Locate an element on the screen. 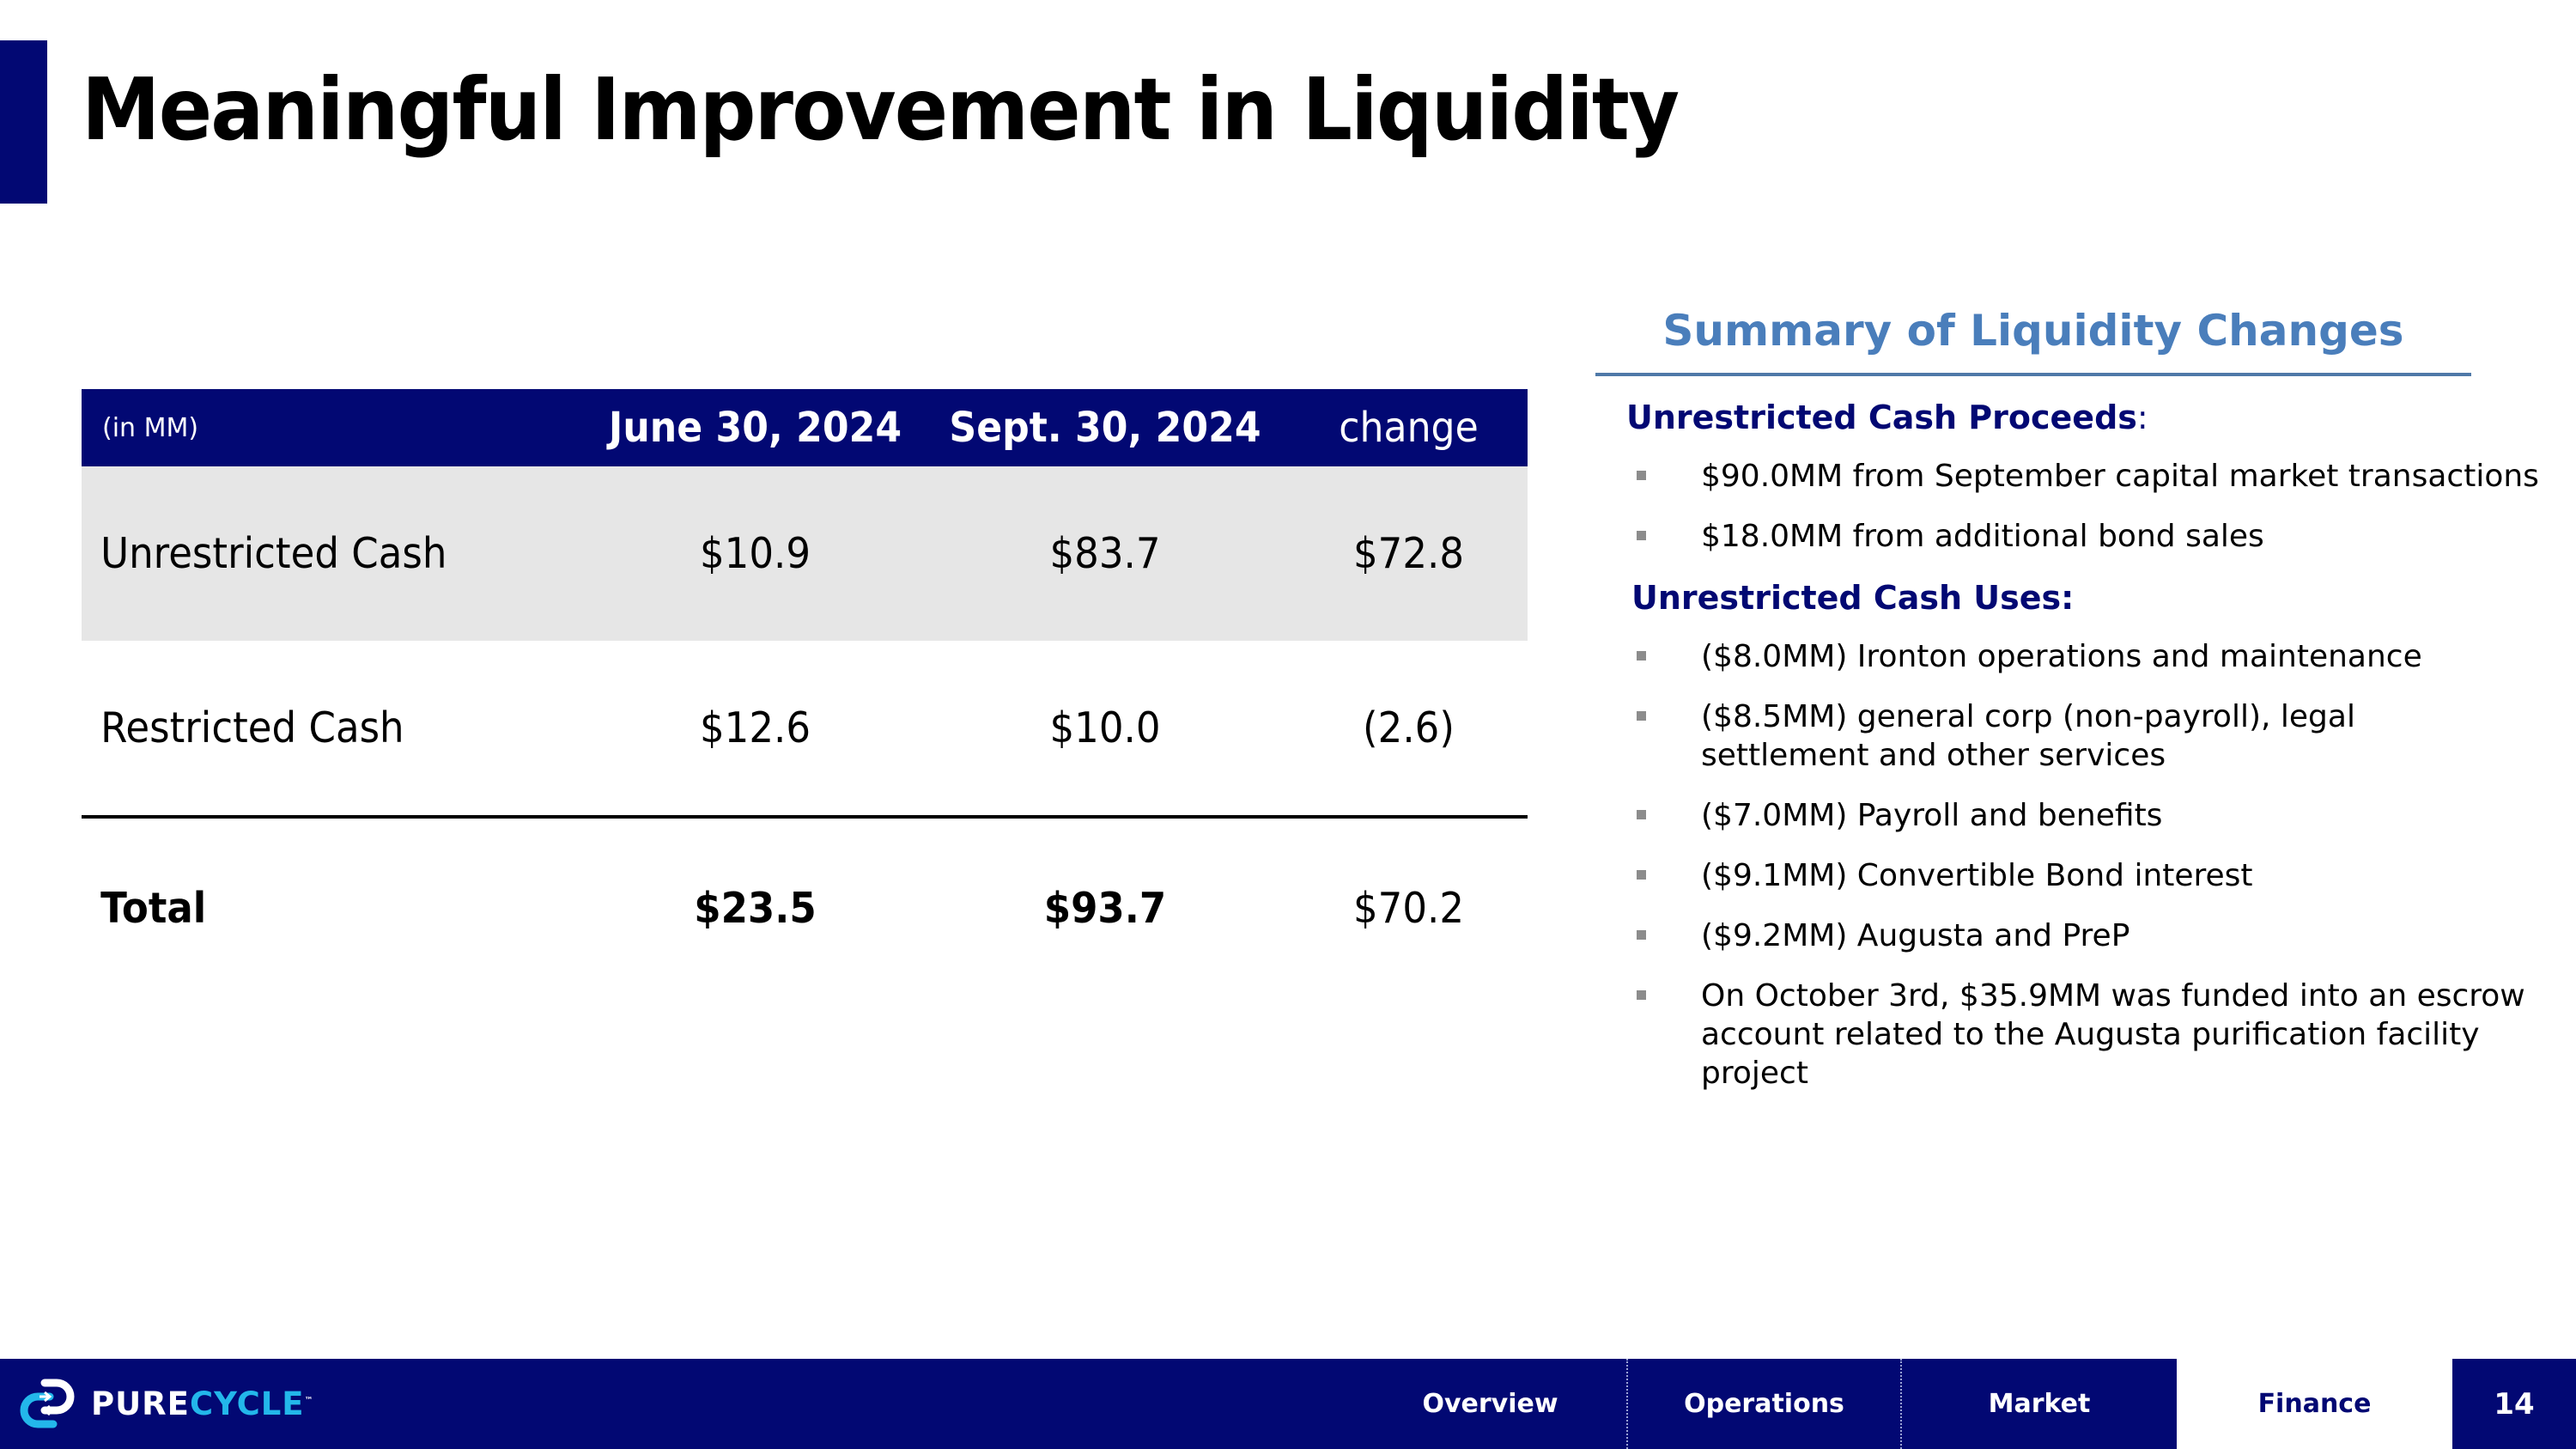  june-value: $10.9 is located at coordinates (755, 553).